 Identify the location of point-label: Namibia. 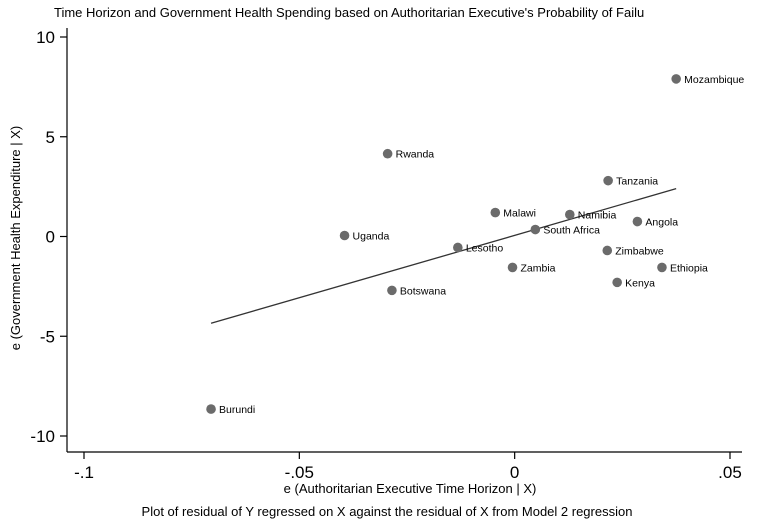
(597, 216).